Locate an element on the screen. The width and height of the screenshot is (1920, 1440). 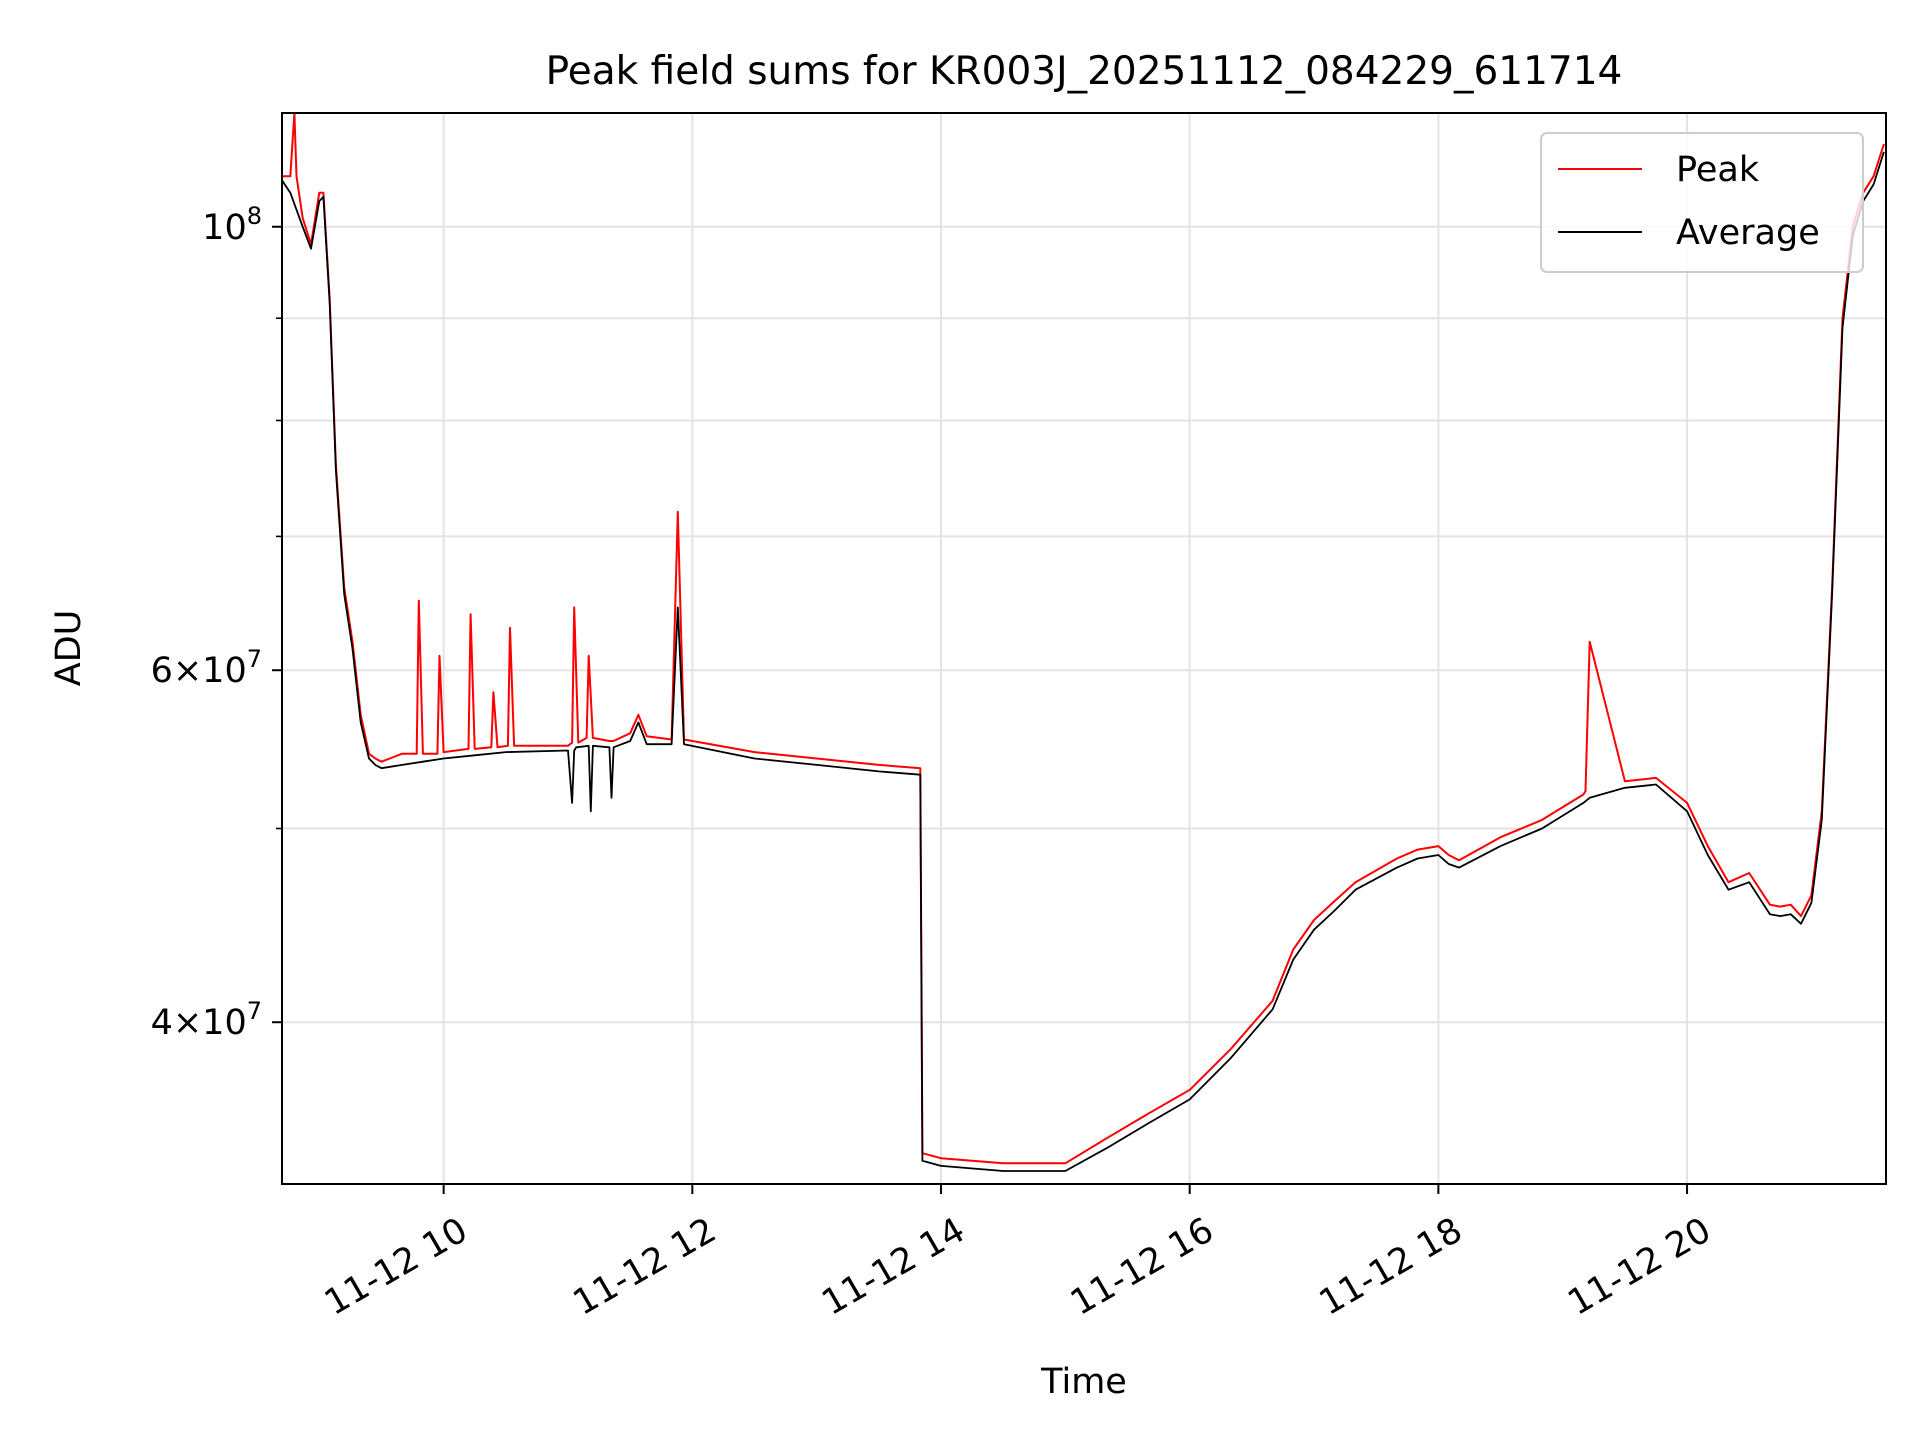
legend: Peak Average is located at coordinates (1702, 202).